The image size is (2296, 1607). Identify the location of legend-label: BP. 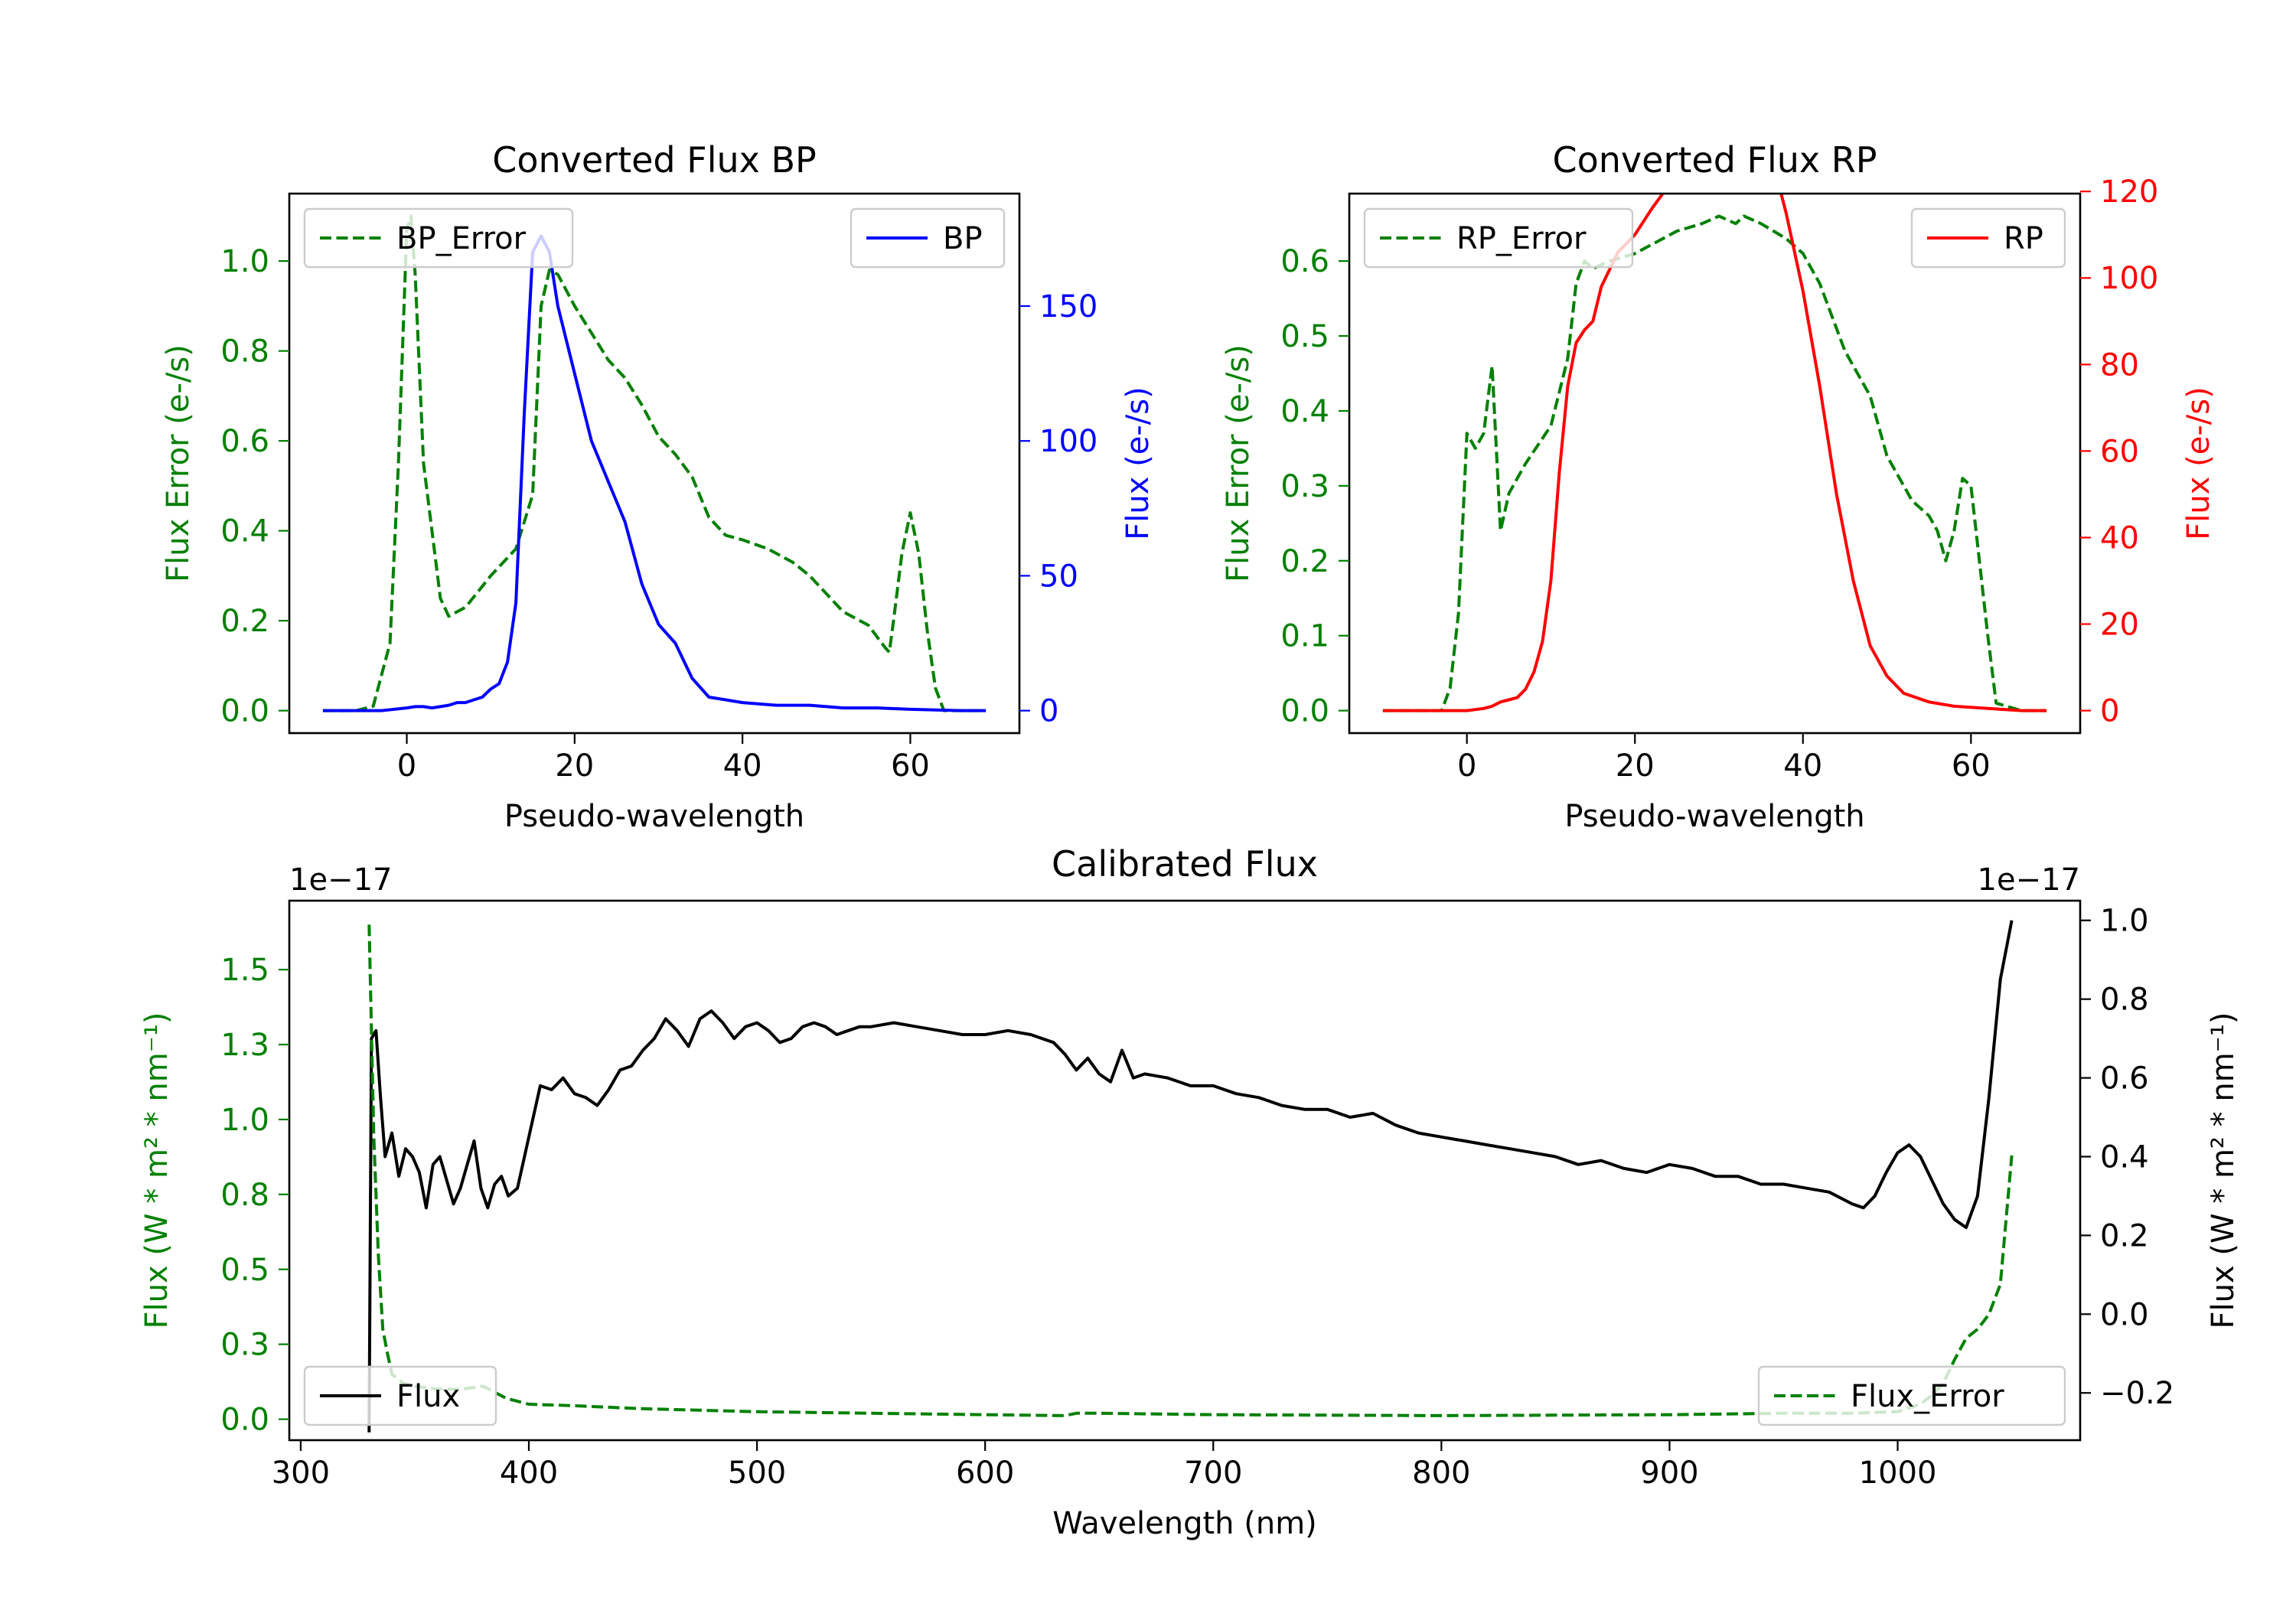
(963, 239).